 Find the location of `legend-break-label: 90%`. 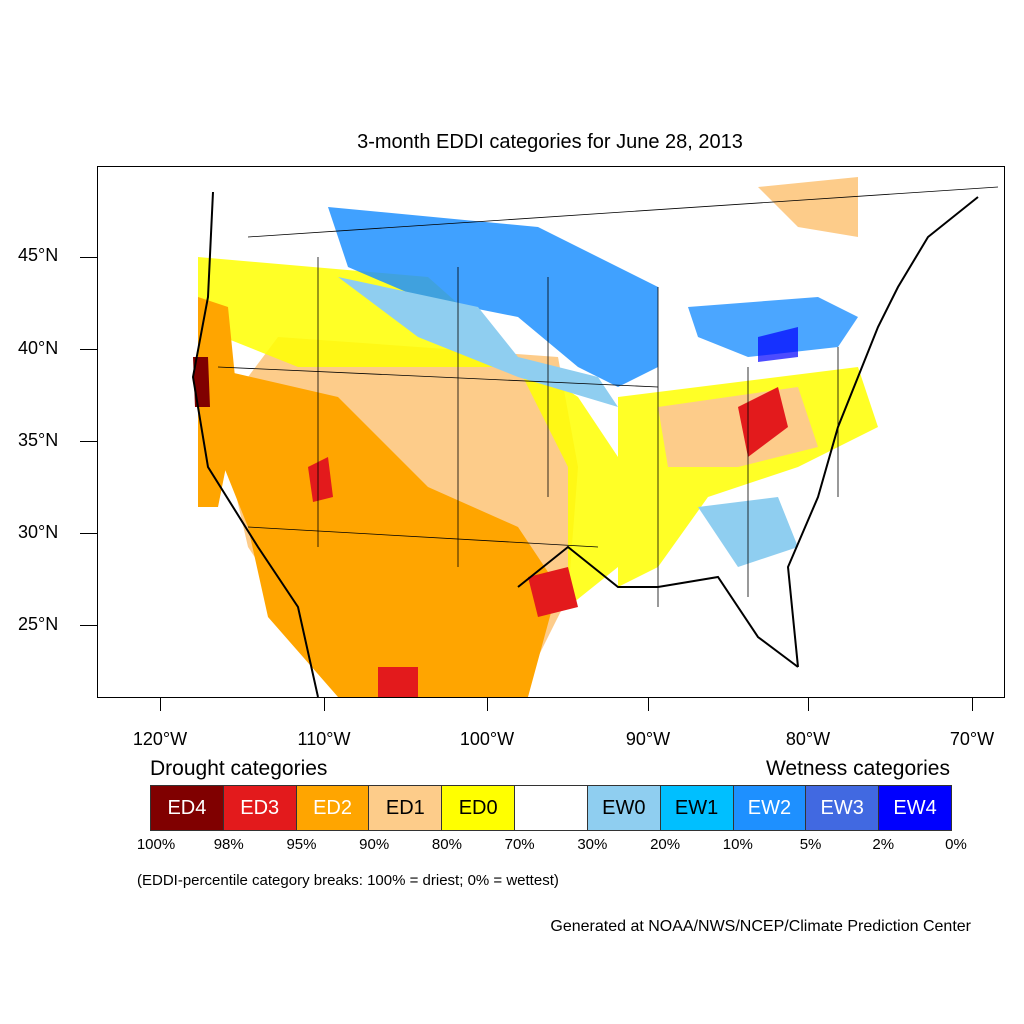

legend-break-label: 90% is located at coordinates (374, 844).